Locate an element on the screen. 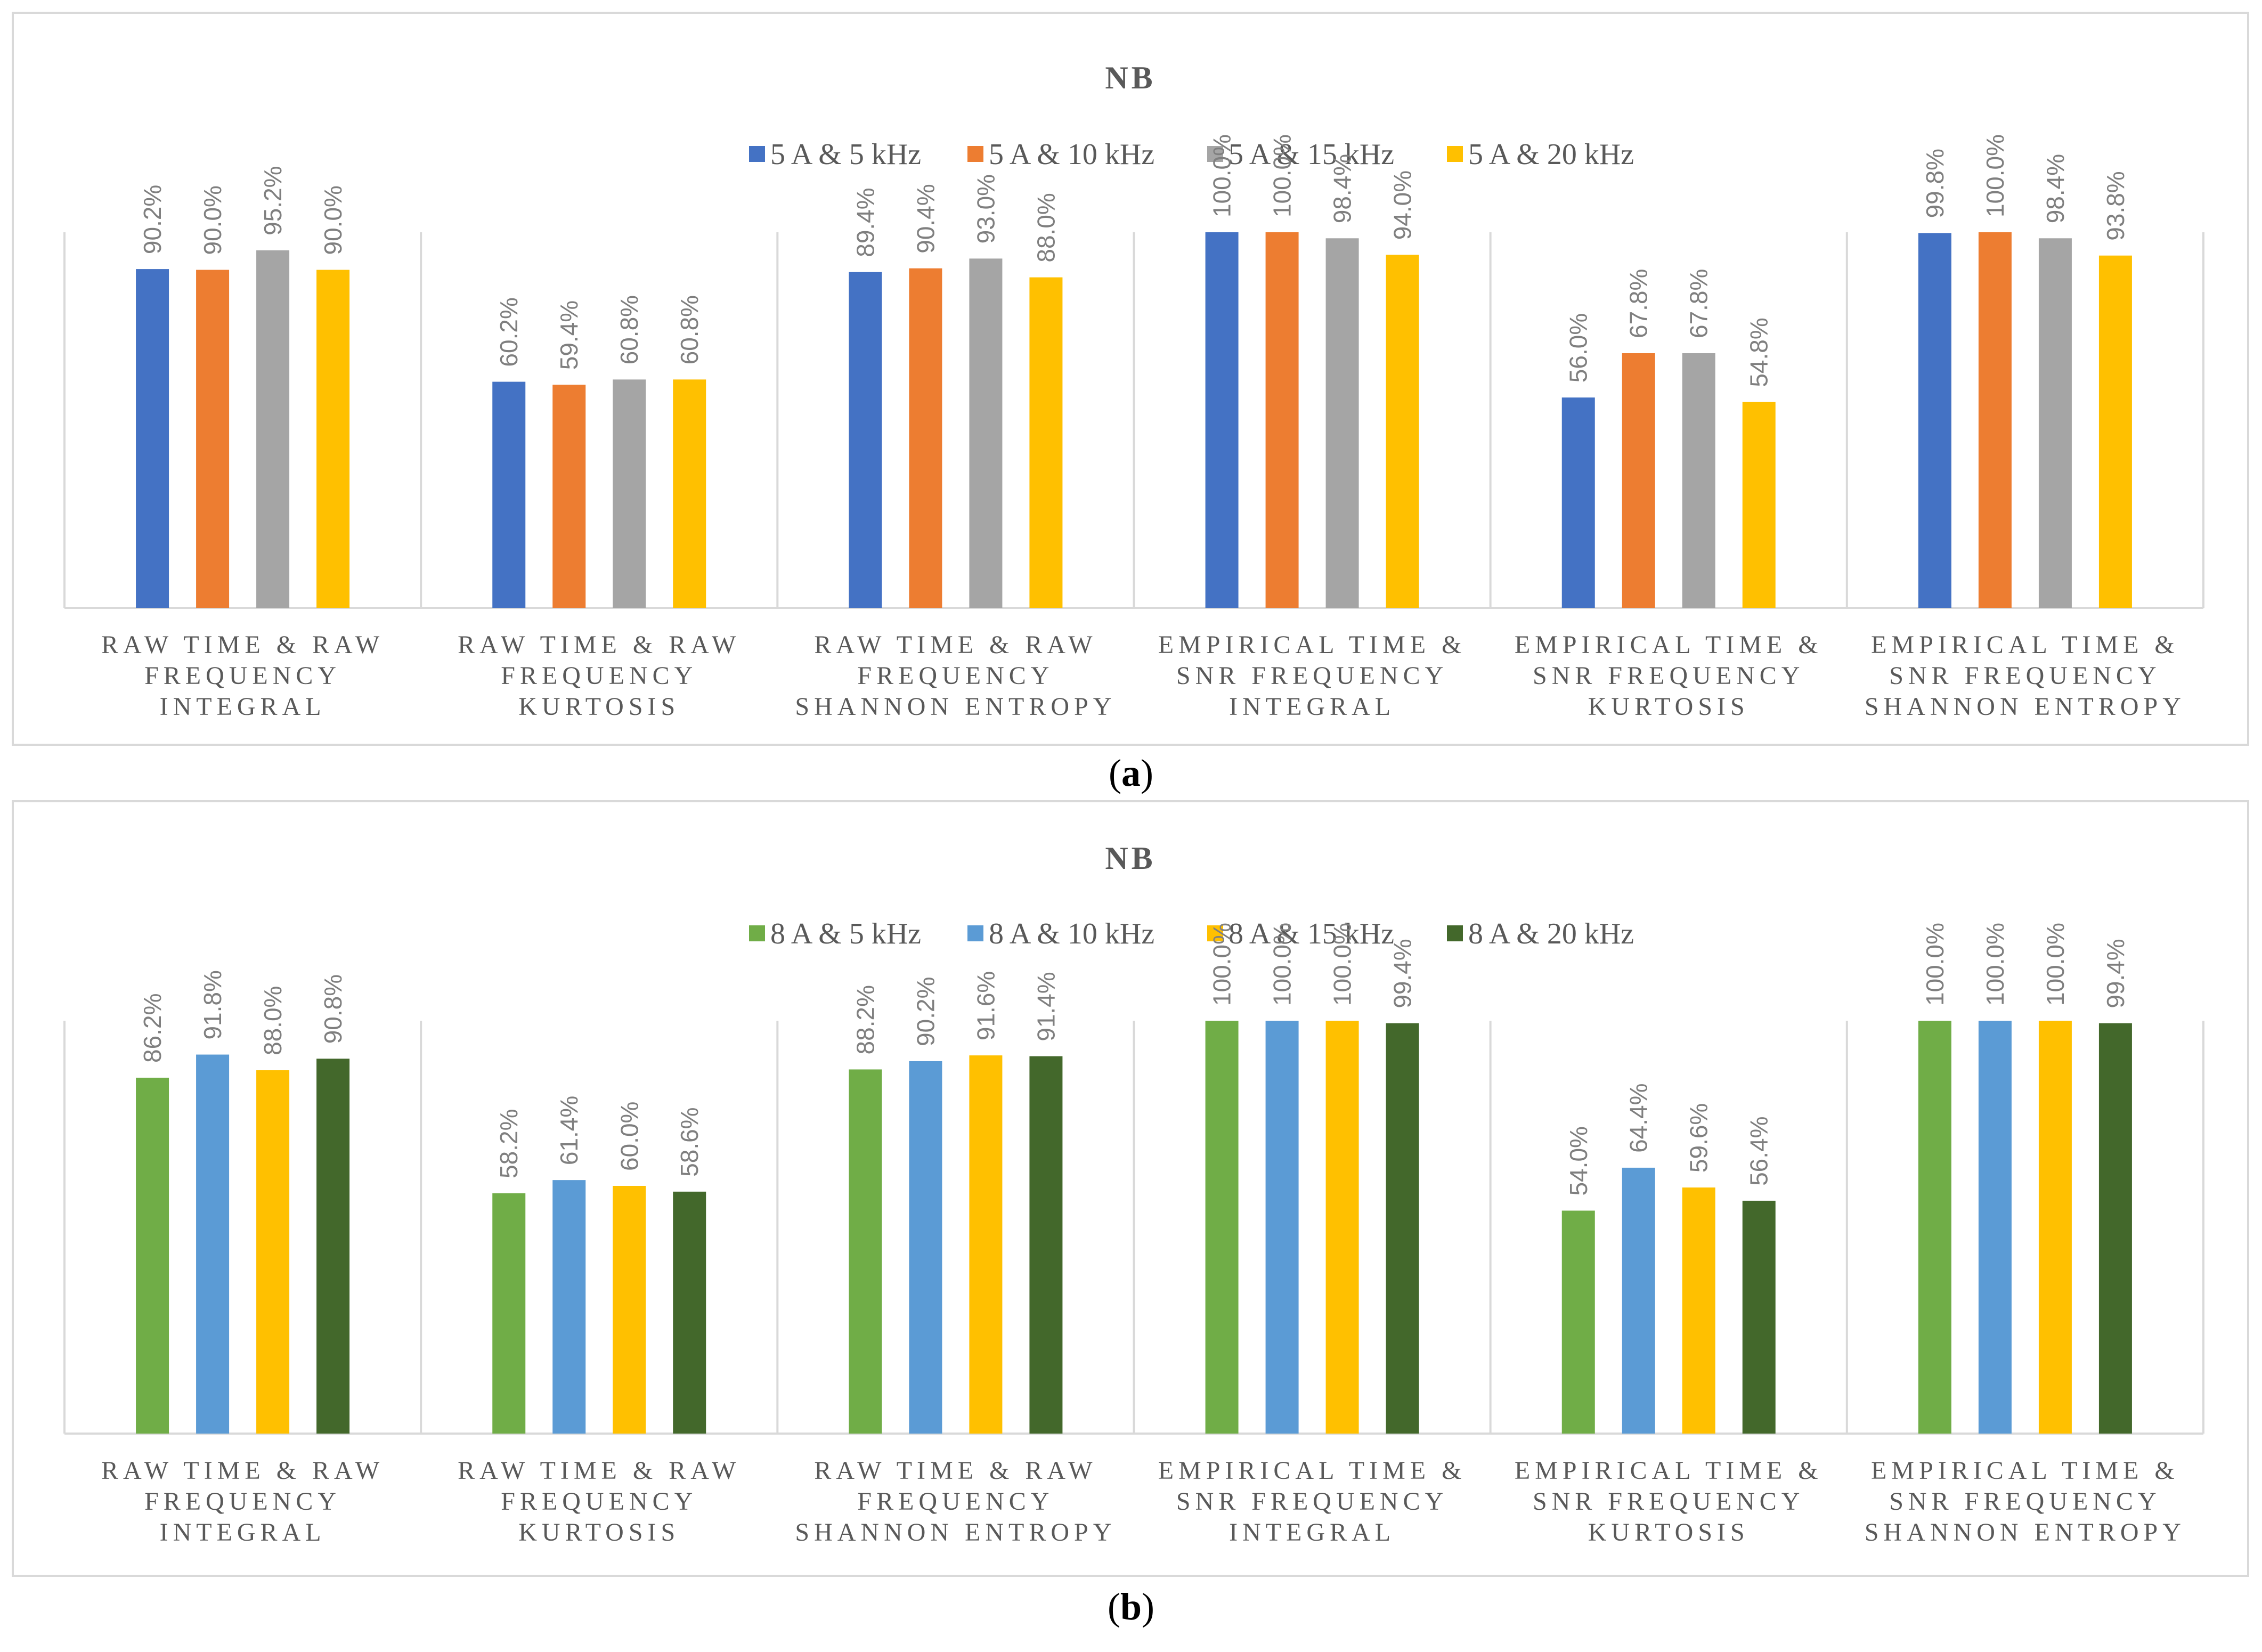  data-label: 94.0% is located at coordinates (1403, 205).